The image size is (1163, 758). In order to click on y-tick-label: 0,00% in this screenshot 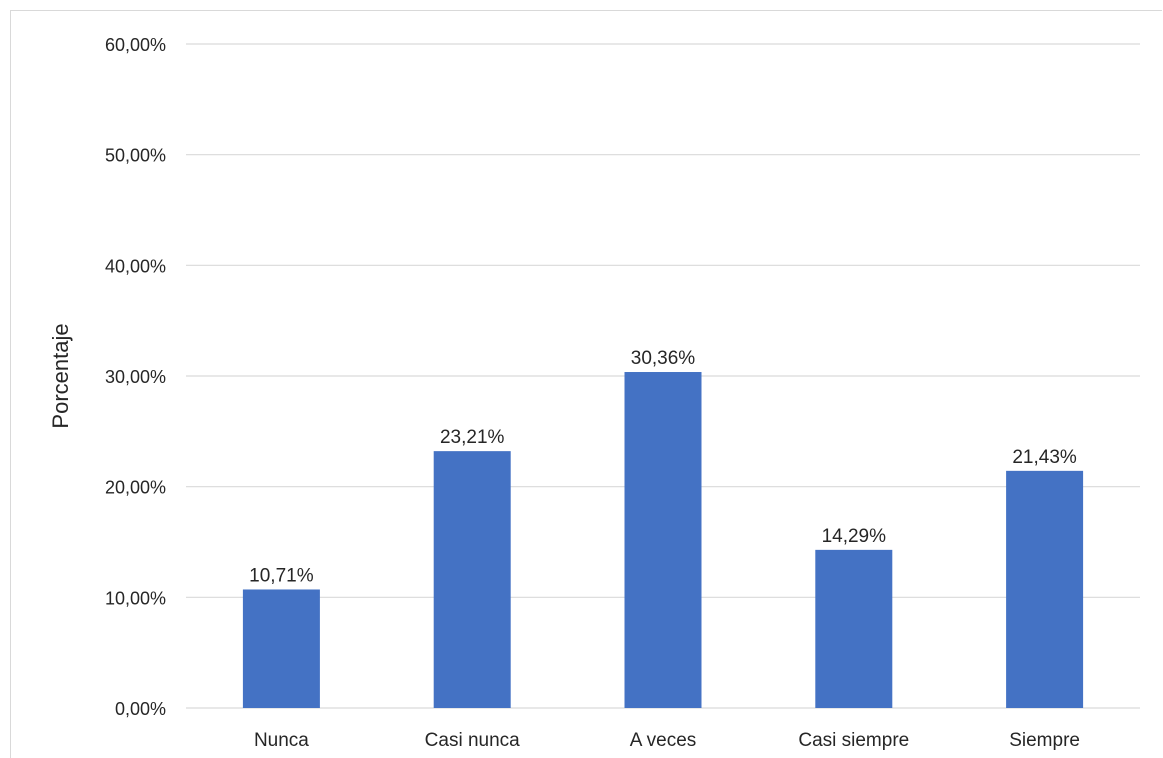, I will do `click(140, 709)`.